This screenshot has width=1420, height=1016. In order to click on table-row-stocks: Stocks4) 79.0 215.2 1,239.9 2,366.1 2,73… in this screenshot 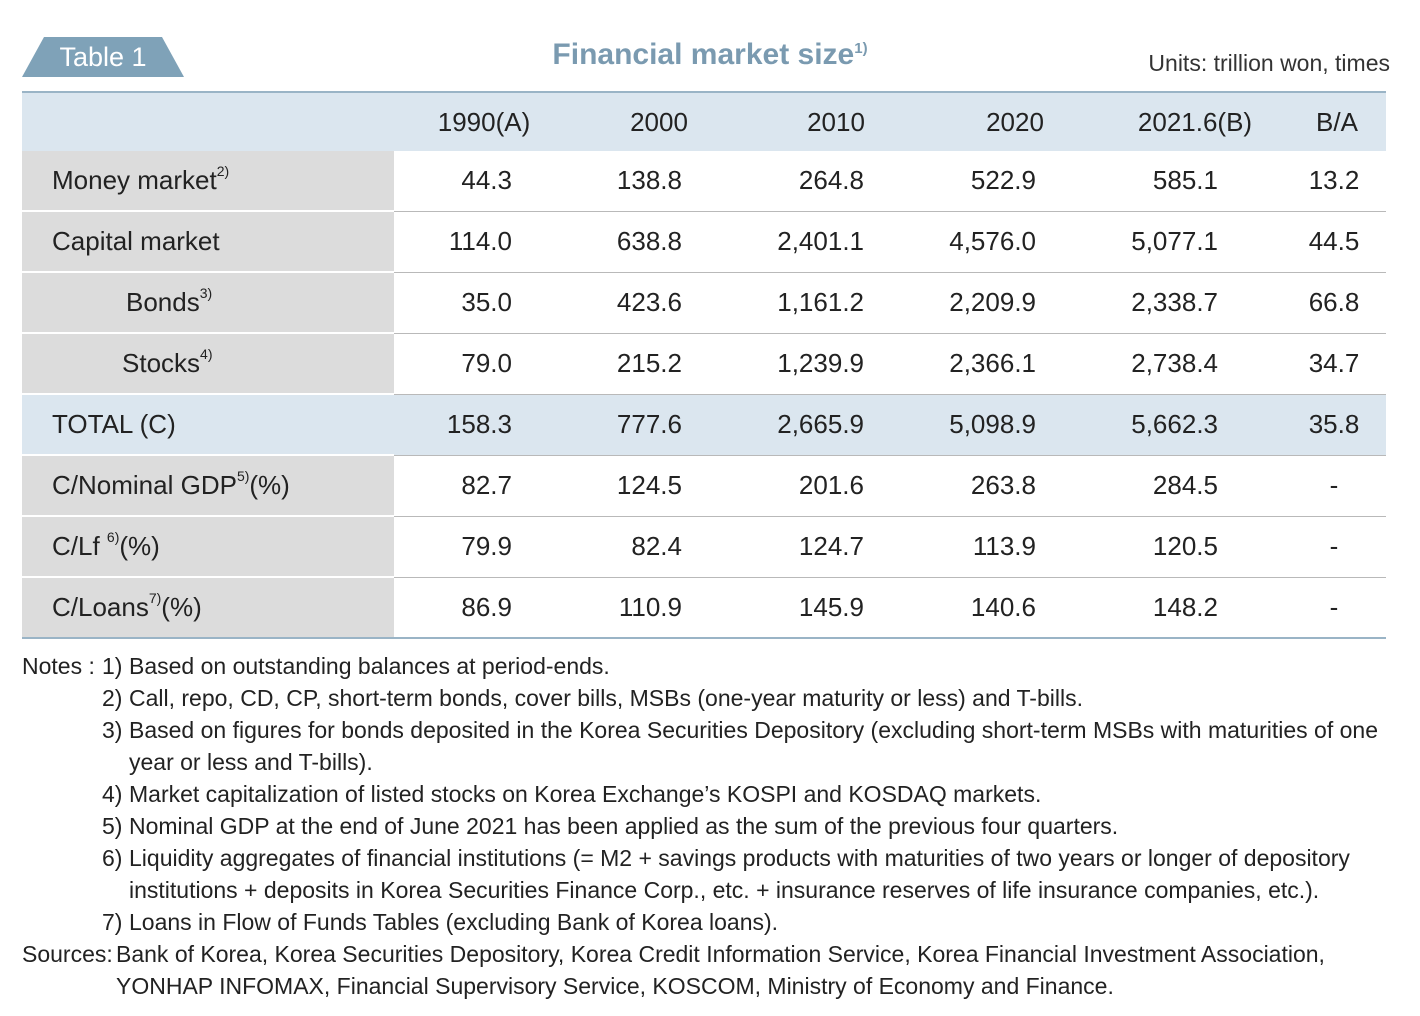, I will do `click(704, 364)`.